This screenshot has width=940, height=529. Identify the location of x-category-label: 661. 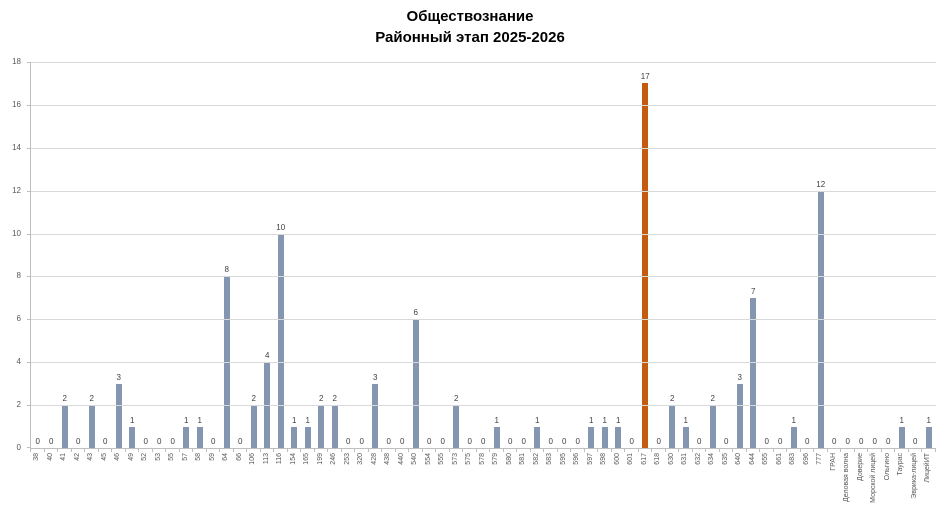
(779, 459).